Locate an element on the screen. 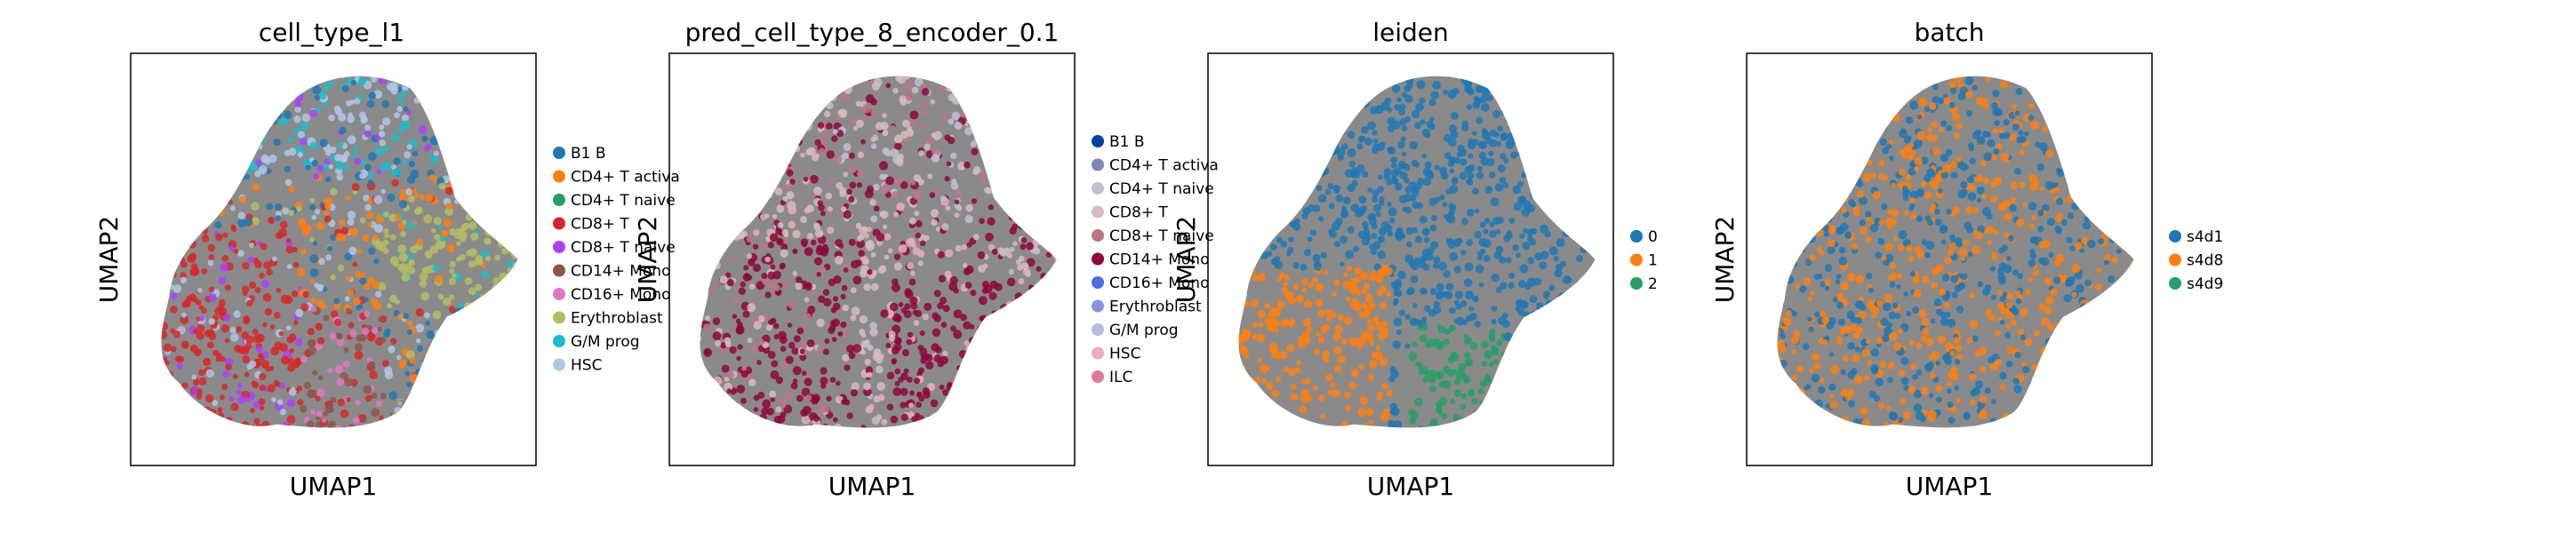 This screenshot has height=533, width=2576. legend-label: Erythroblast is located at coordinates (1155, 307).